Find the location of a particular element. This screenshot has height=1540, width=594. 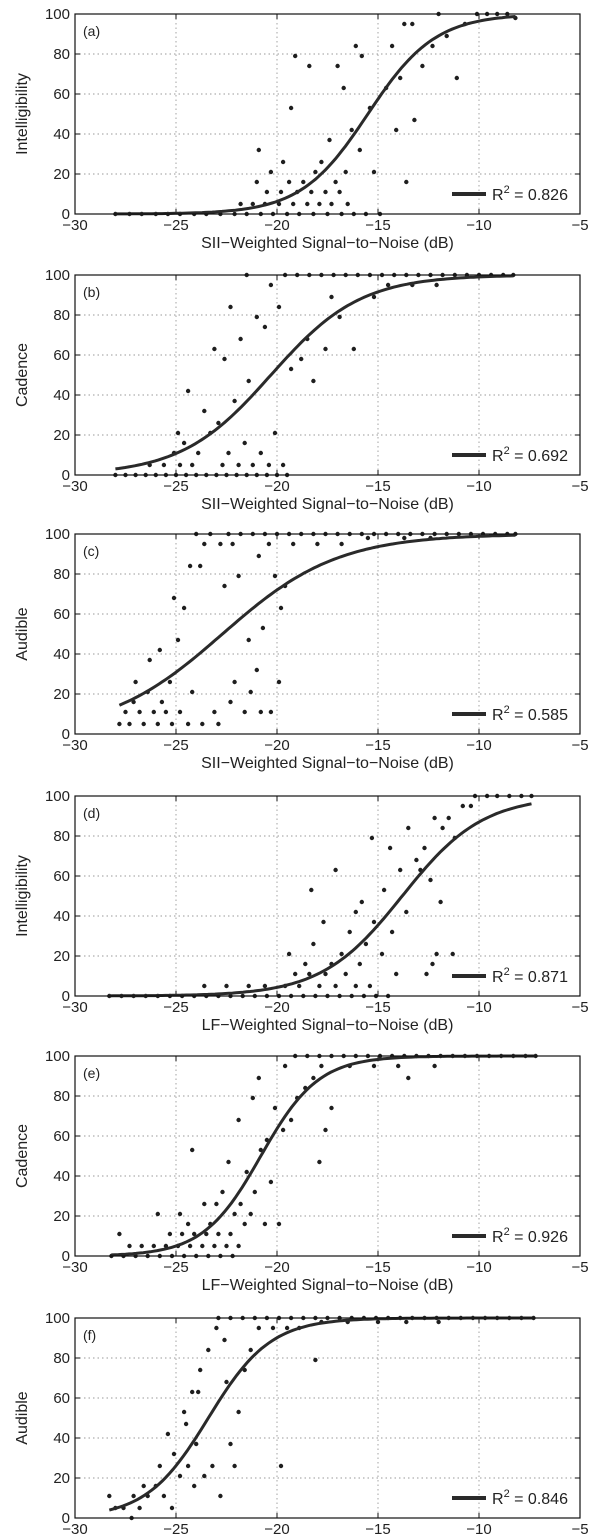

y-axis-label: Cadence is located at coordinates (22, 375).